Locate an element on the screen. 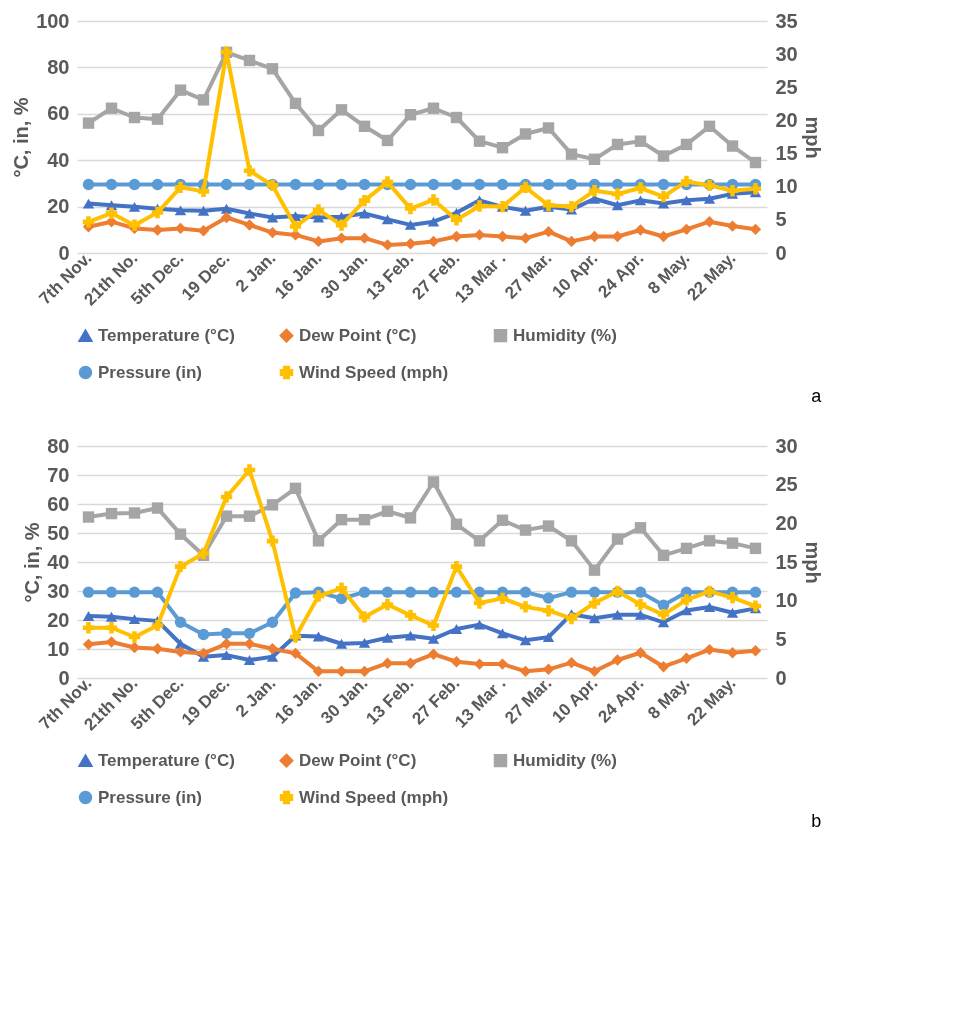 This screenshot has height=1022, width=958. text: b is located at coordinates (816, 821).